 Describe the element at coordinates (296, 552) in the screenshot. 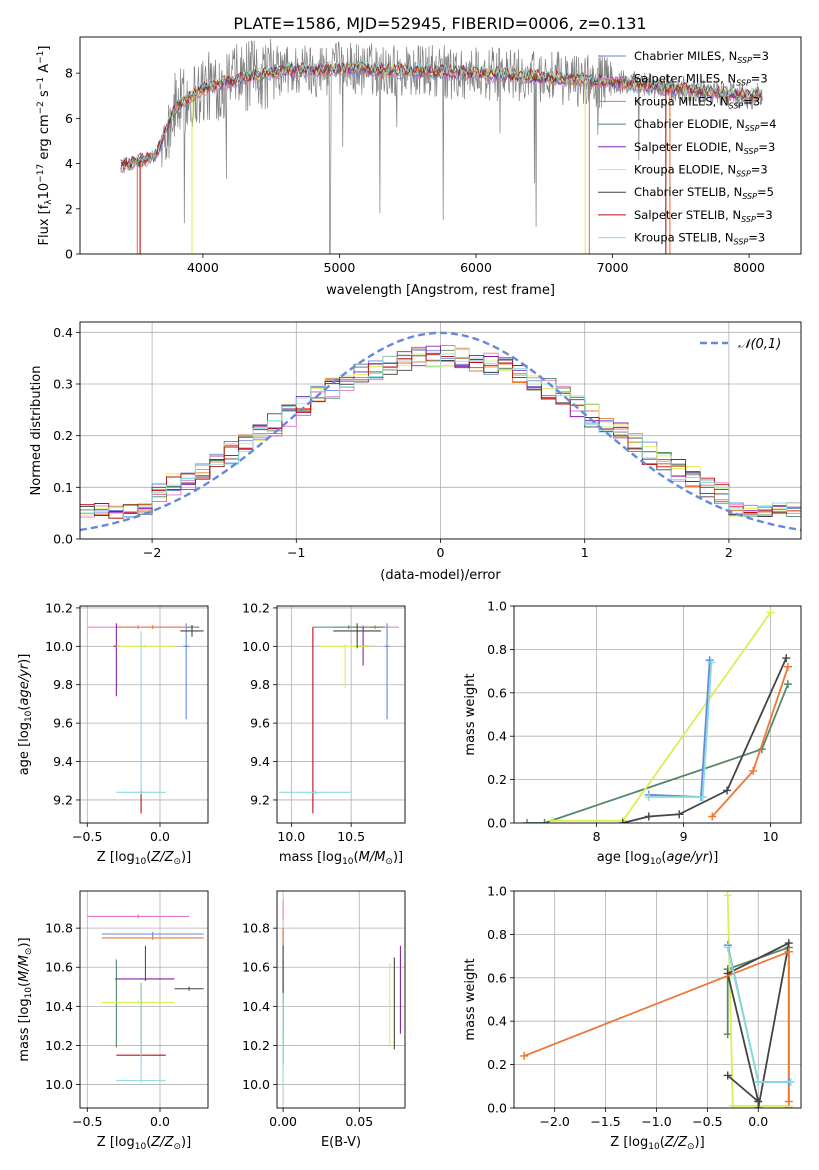

I see `x-tick-label: −1` at that location.